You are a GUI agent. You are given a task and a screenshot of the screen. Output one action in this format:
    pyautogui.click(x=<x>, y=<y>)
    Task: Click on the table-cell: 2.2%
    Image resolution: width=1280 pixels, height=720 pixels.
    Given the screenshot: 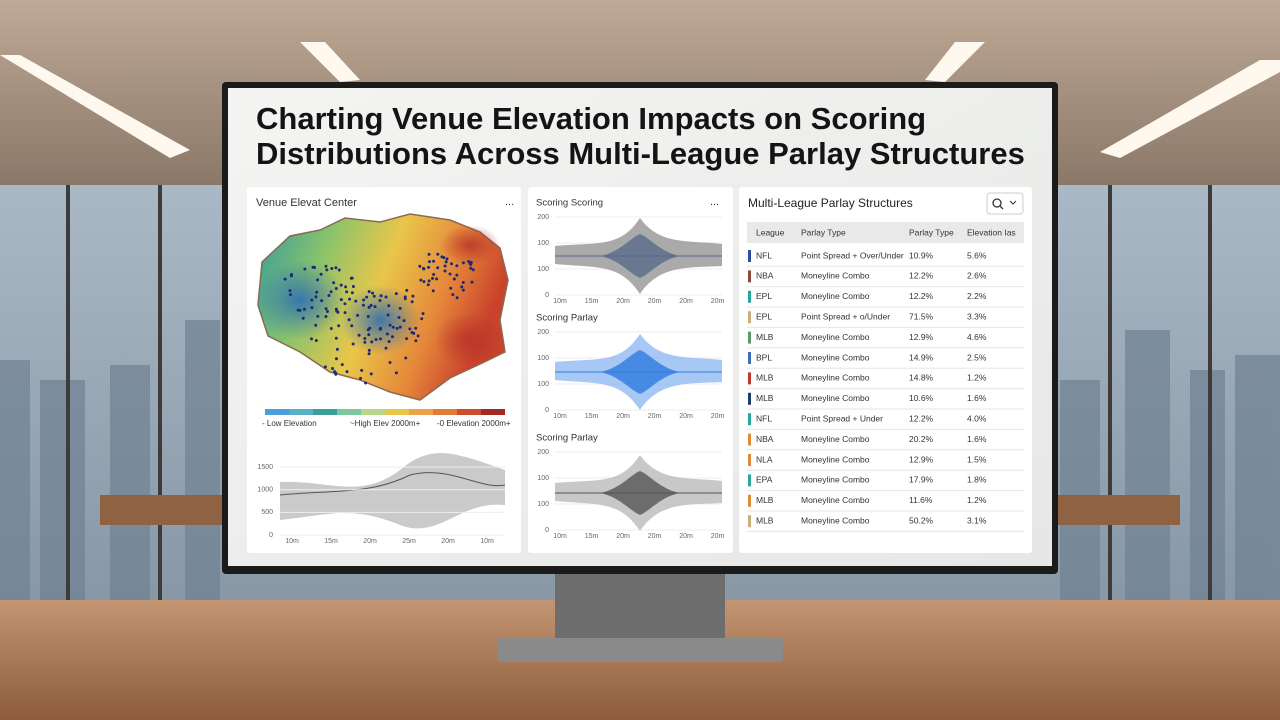 What is the action you would take?
    pyautogui.click(x=977, y=296)
    